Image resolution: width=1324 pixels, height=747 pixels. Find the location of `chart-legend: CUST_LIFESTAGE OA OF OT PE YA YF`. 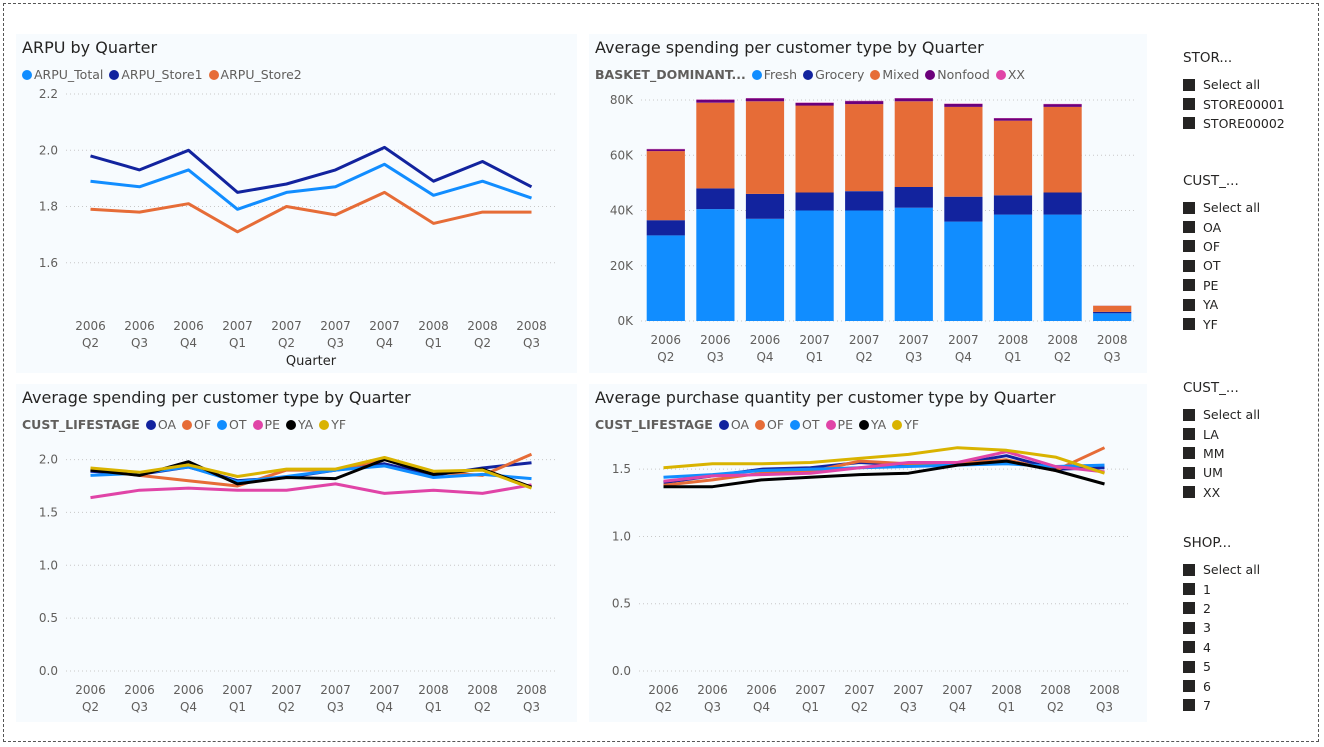

chart-legend: CUST_LIFESTAGE OA OF OT PE YA YF is located at coordinates (187, 424).